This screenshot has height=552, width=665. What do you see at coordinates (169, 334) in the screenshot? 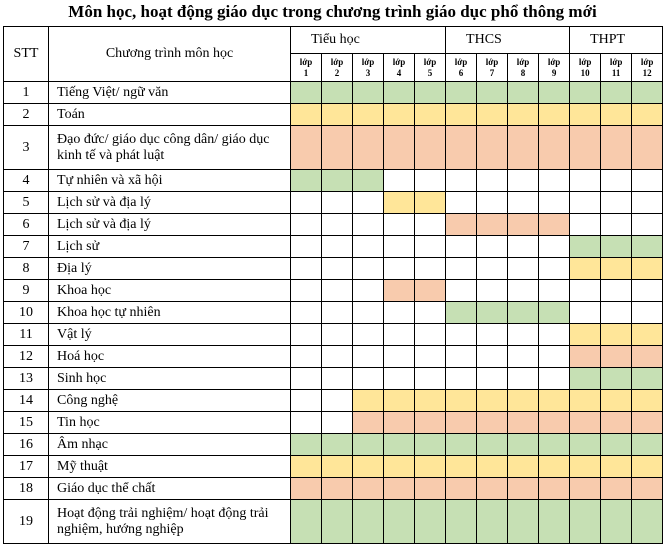
I see `subject: Vật lý` at bounding box center [169, 334].